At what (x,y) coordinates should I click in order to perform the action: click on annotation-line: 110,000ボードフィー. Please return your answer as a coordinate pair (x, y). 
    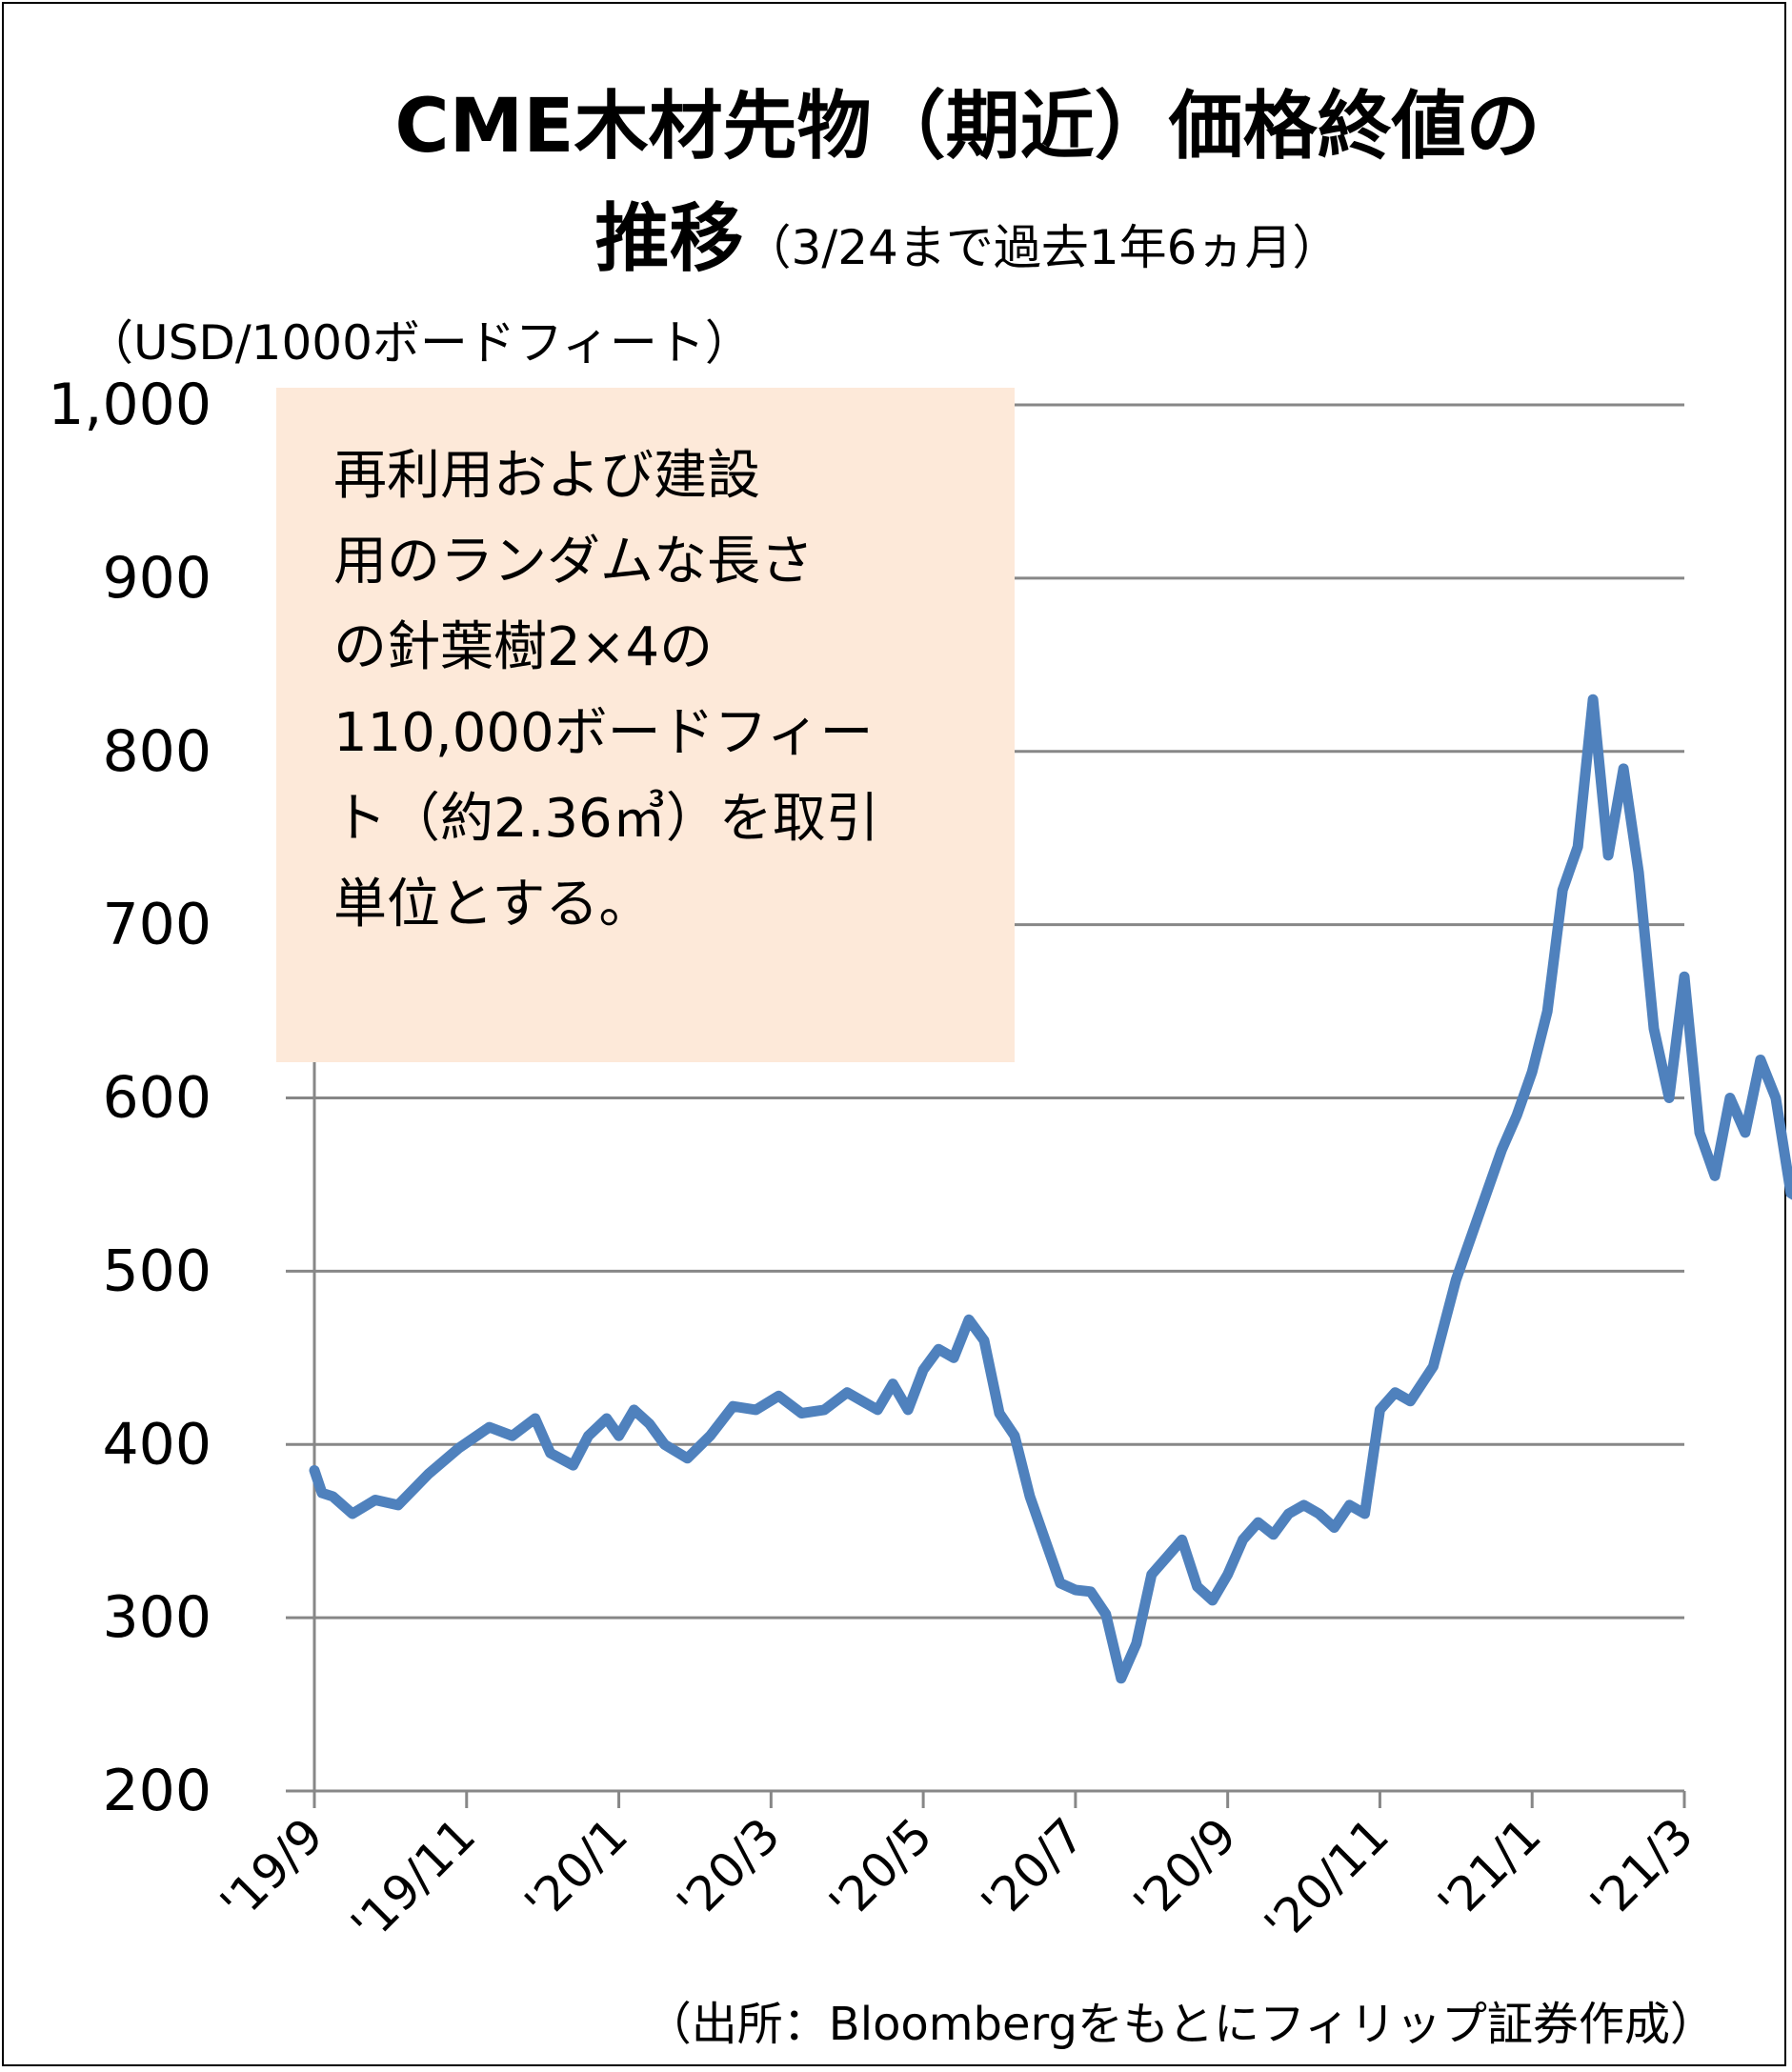
    Looking at the image, I should click on (603, 733).